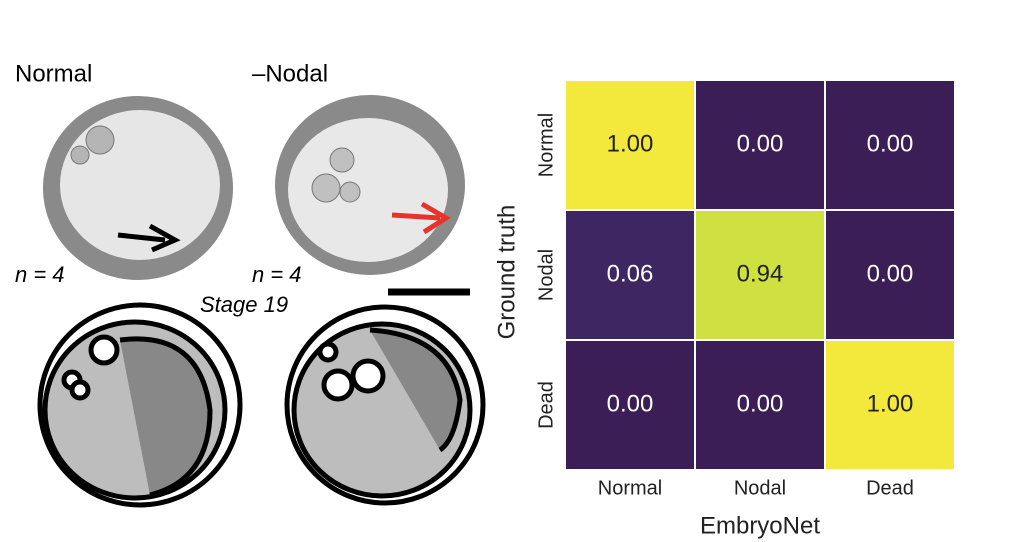 The image size is (1022, 542). What do you see at coordinates (546, 145) in the screenshot?
I see `y-tick-label: Normal` at bounding box center [546, 145].